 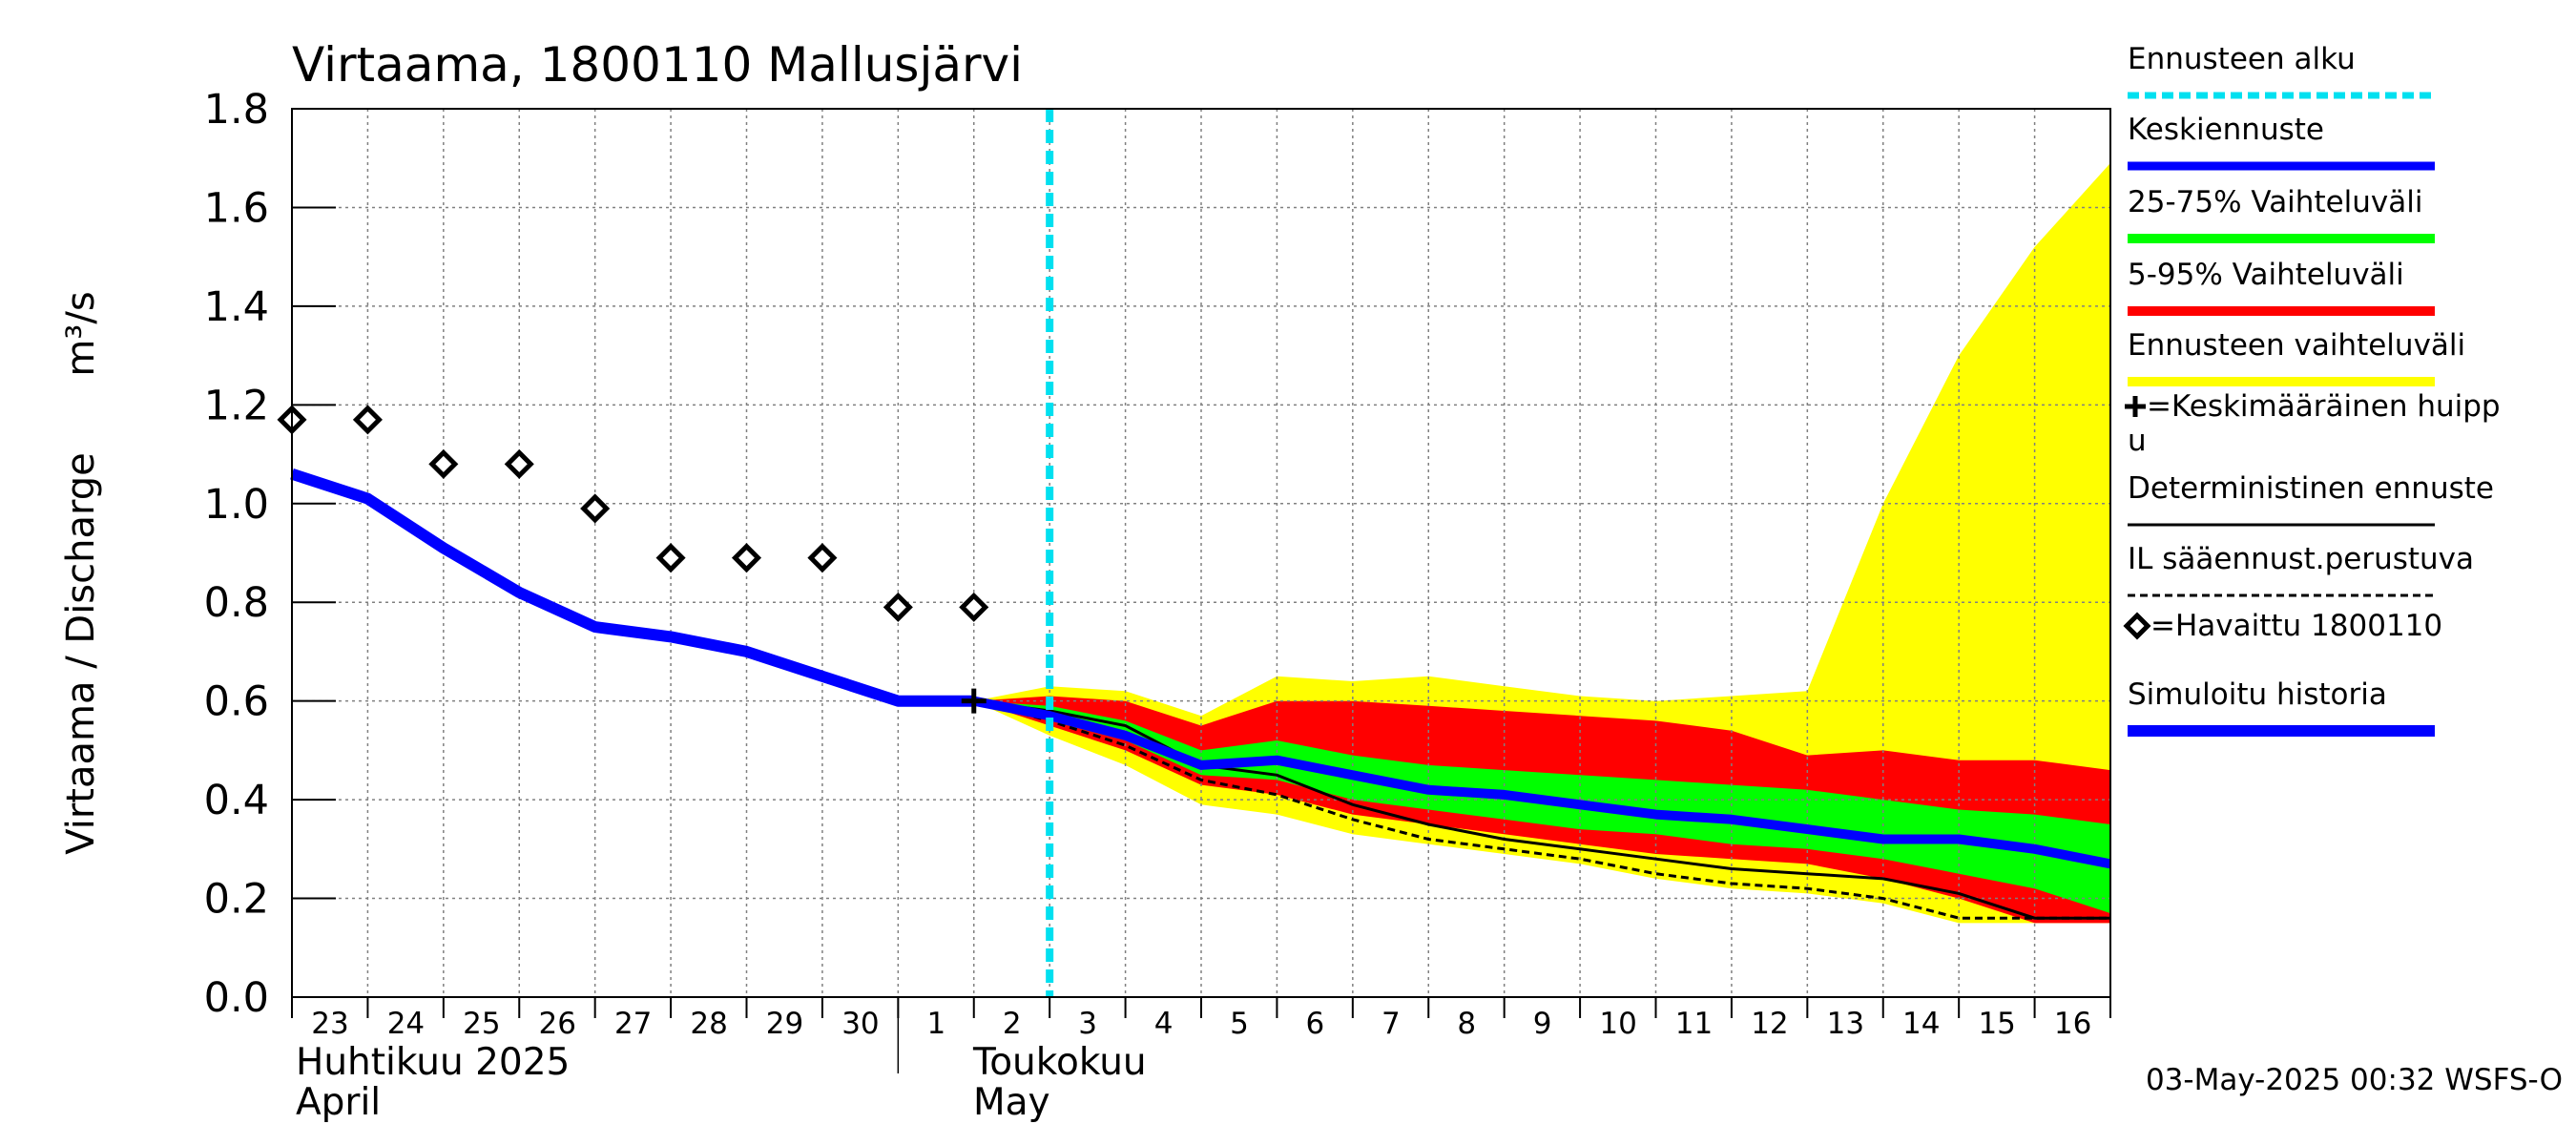 I want to click on legend-item: 25-75% Vaihteluväli, so click(x=2281, y=214).